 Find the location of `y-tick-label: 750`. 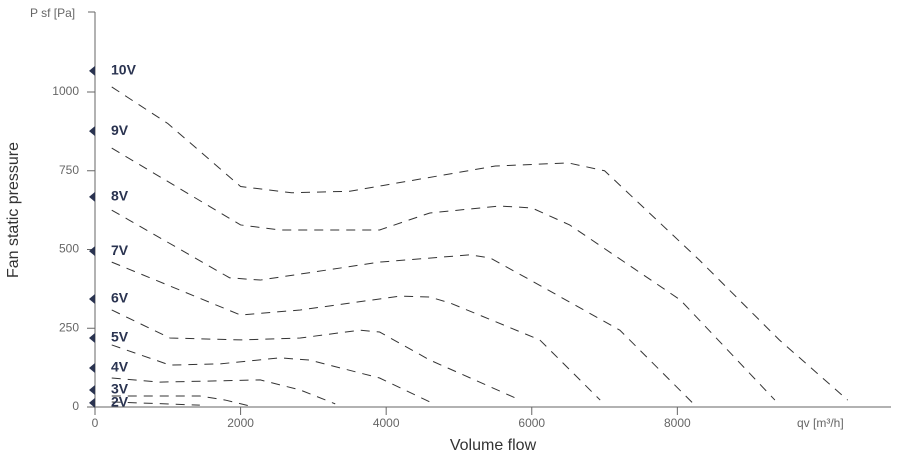

y-tick-label: 750 is located at coordinates (69, 170).